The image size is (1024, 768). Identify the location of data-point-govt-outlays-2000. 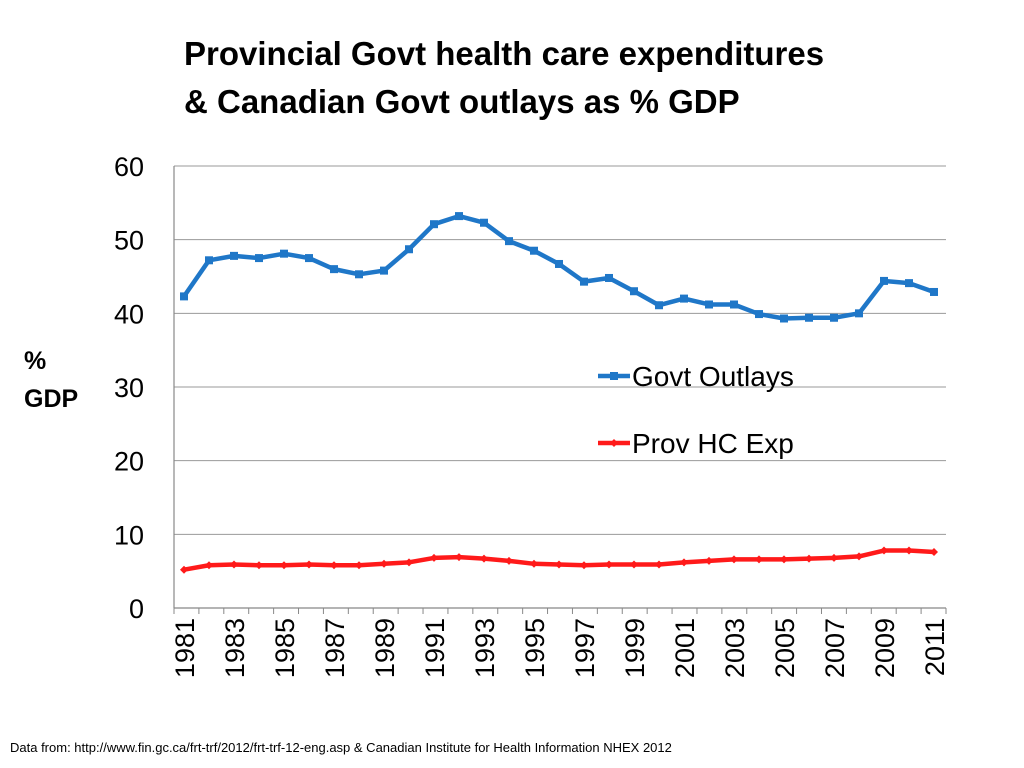
(659, 305).